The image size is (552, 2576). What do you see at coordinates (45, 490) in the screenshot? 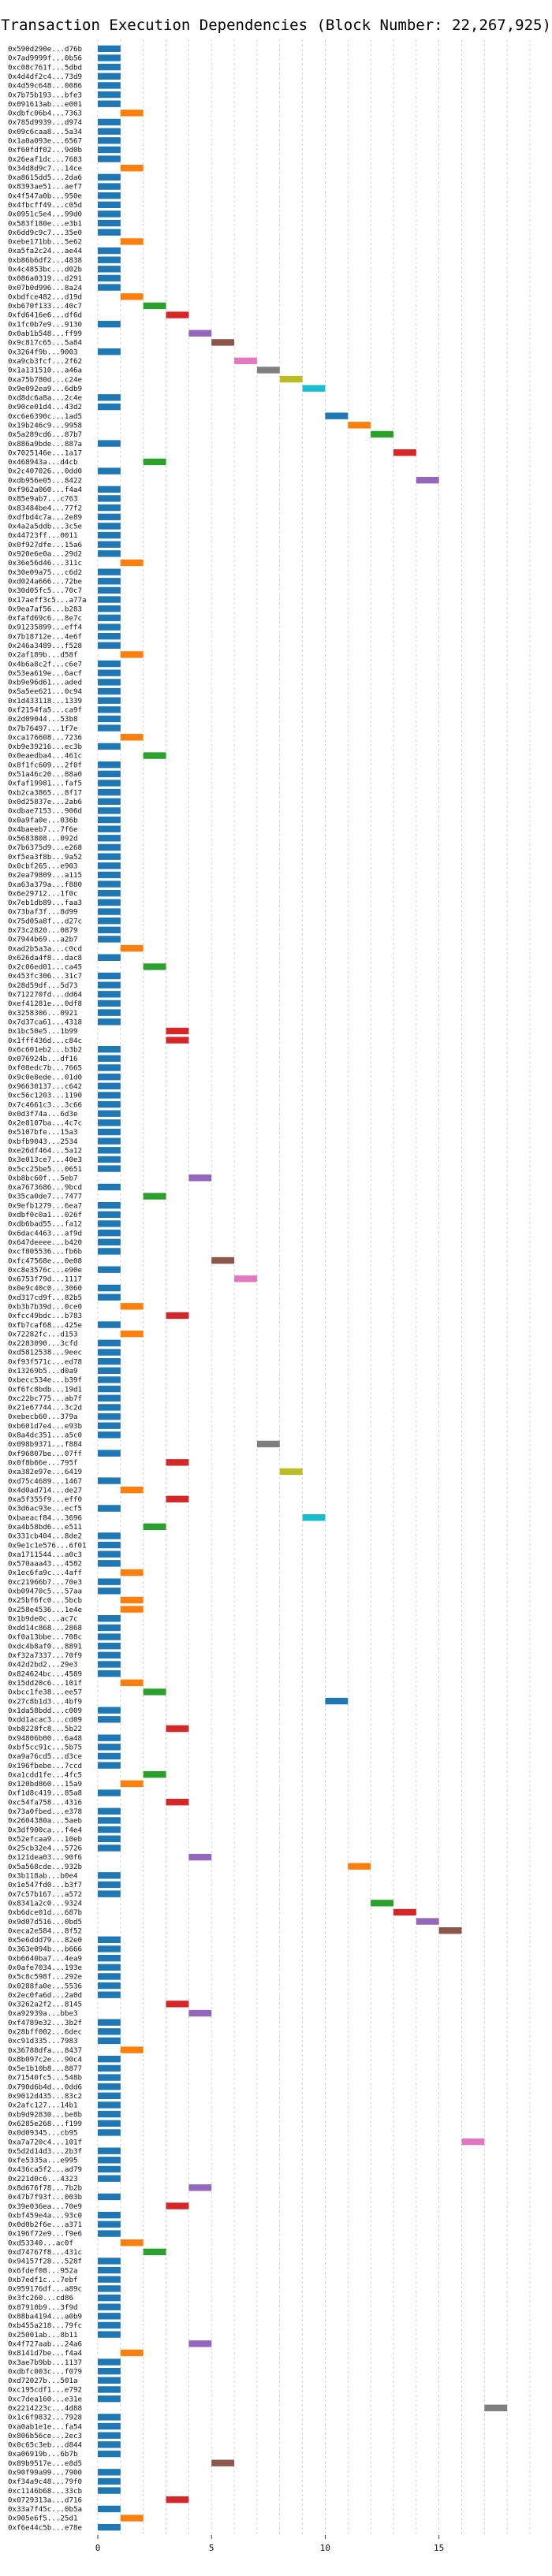
I see `tx-label: 0xf962a060...f4a4` at bounding box center [45, 490].